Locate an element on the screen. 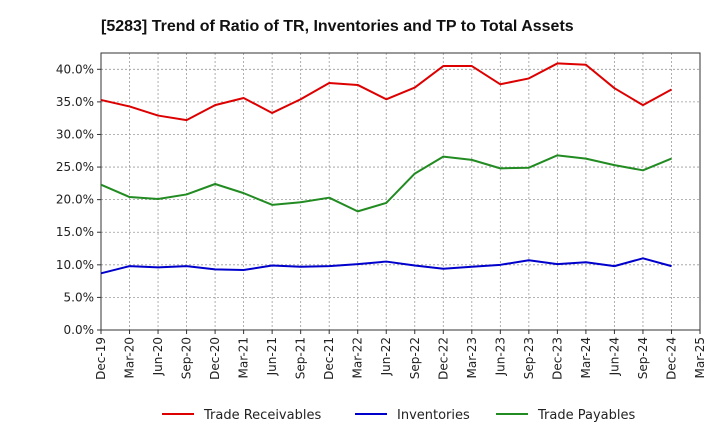  x-tick-label: Jun-20 is located at coordinates (158, 356).